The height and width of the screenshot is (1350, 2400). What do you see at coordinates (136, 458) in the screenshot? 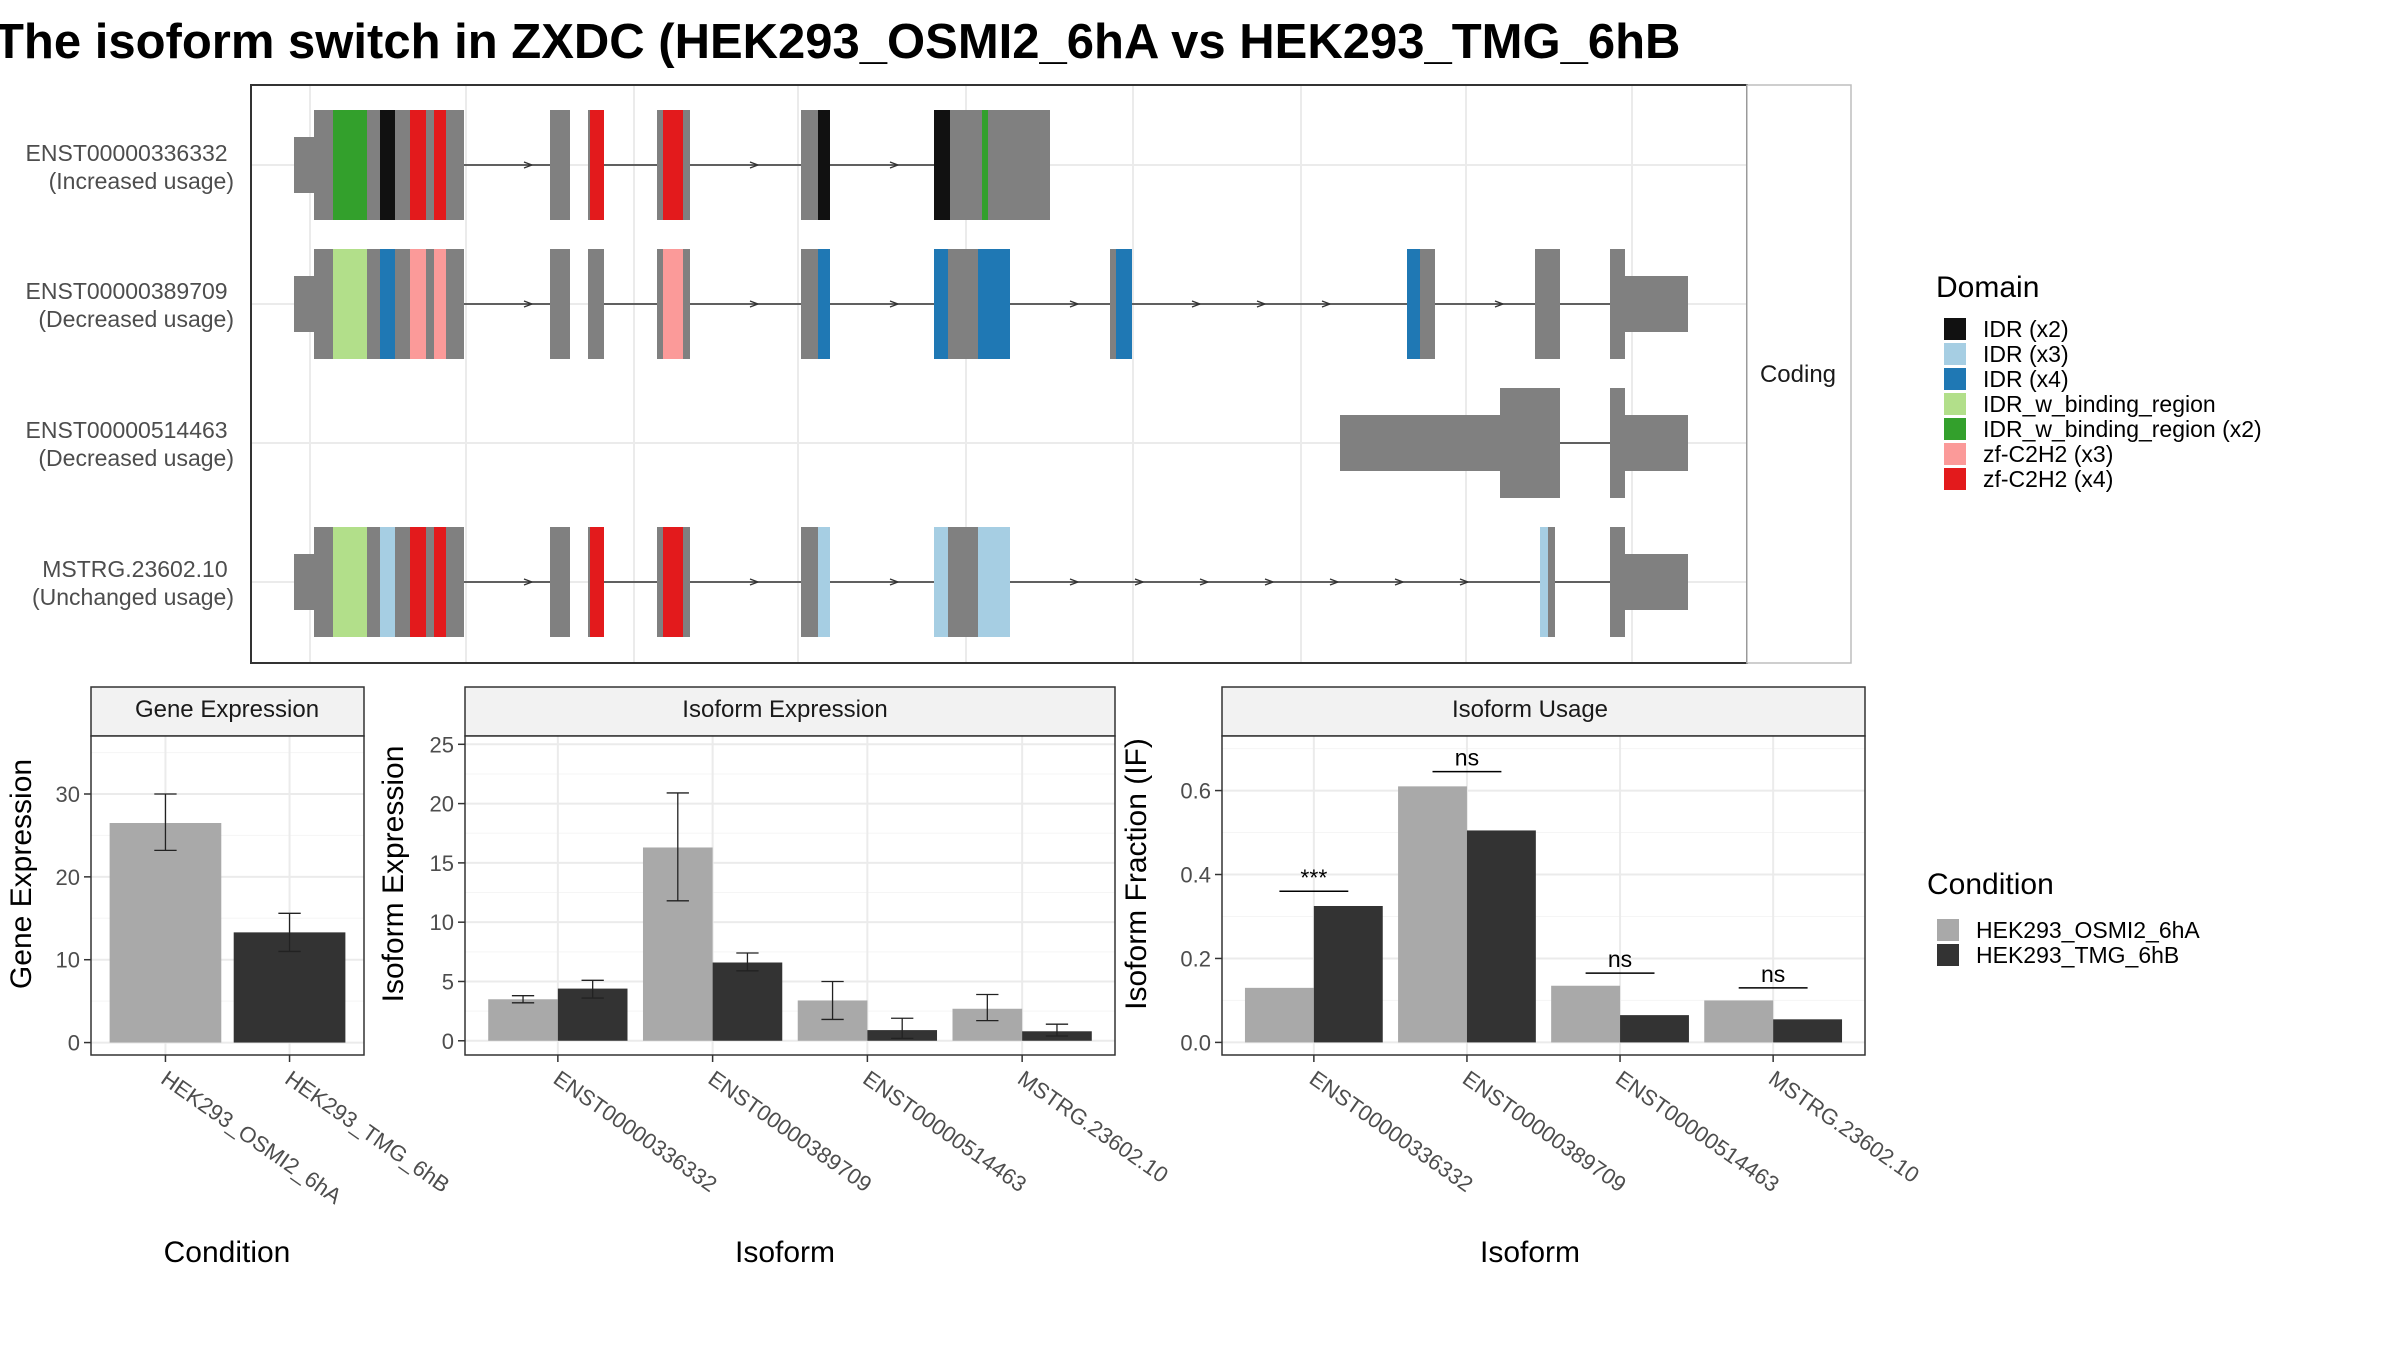
I see `transcript-usage-3: (Decreased usage)` at bounding box center [136, 458].